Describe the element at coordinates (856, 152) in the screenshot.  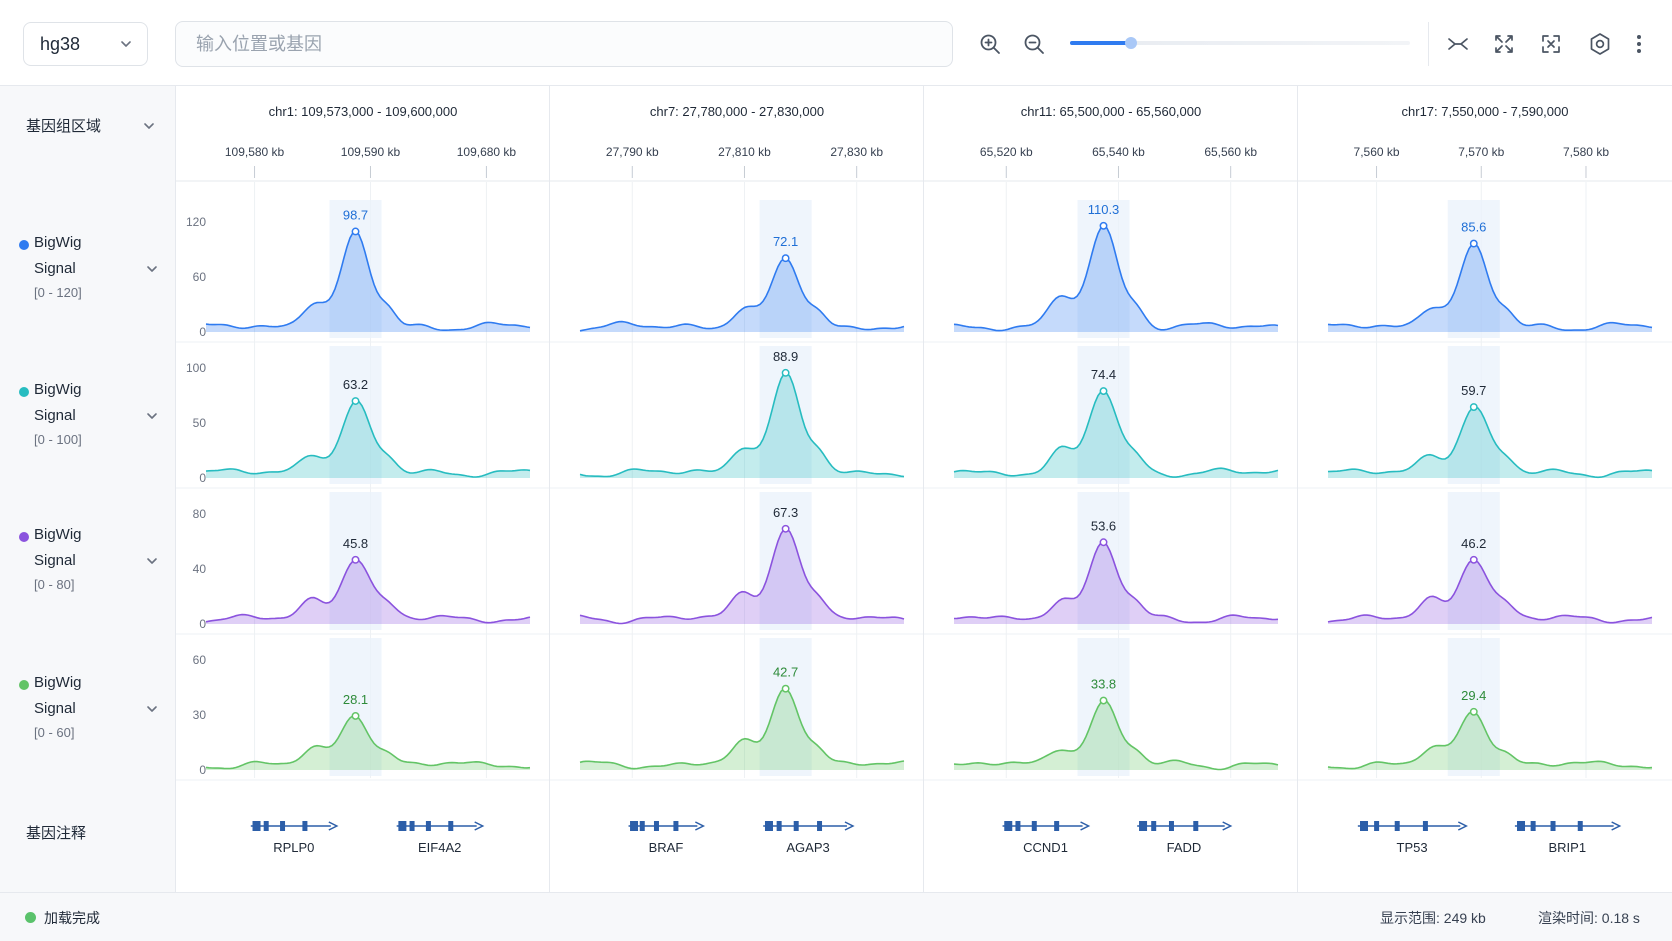
I see `ruler-tick-label: 27,830 kb` at that location.